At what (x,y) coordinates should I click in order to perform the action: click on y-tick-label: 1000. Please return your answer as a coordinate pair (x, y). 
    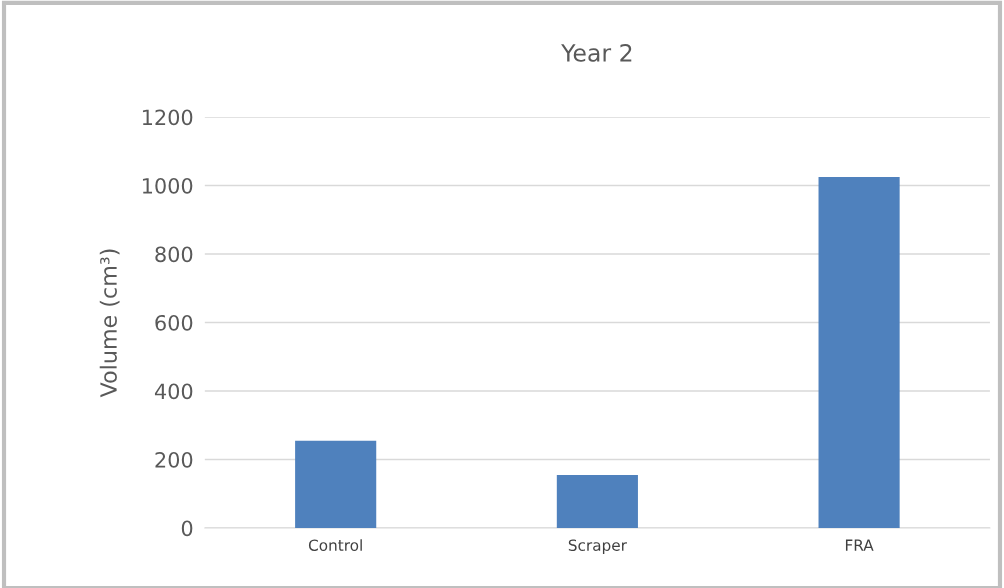
    Looking at the image, I should click on (167, 185).